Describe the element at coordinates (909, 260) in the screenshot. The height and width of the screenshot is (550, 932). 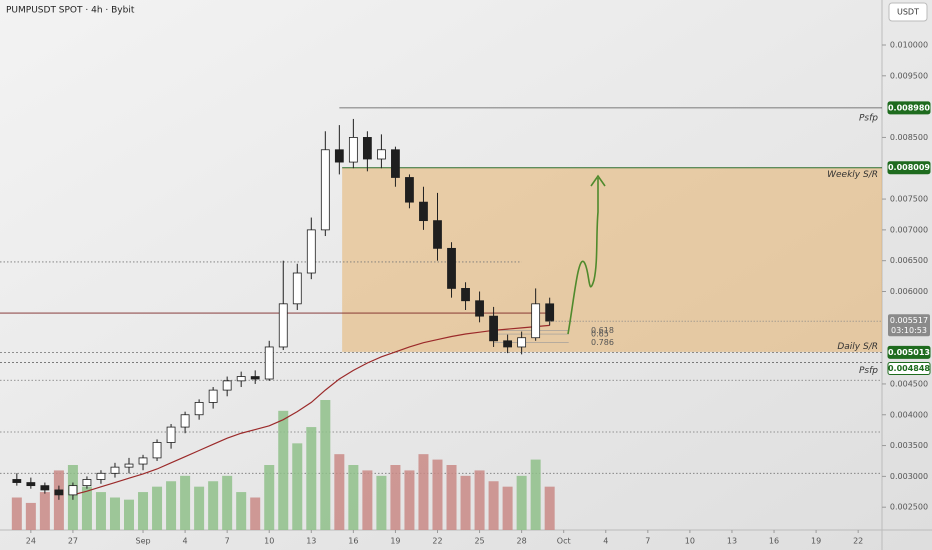
I see `y-tick-label: 0.006500` at that location.